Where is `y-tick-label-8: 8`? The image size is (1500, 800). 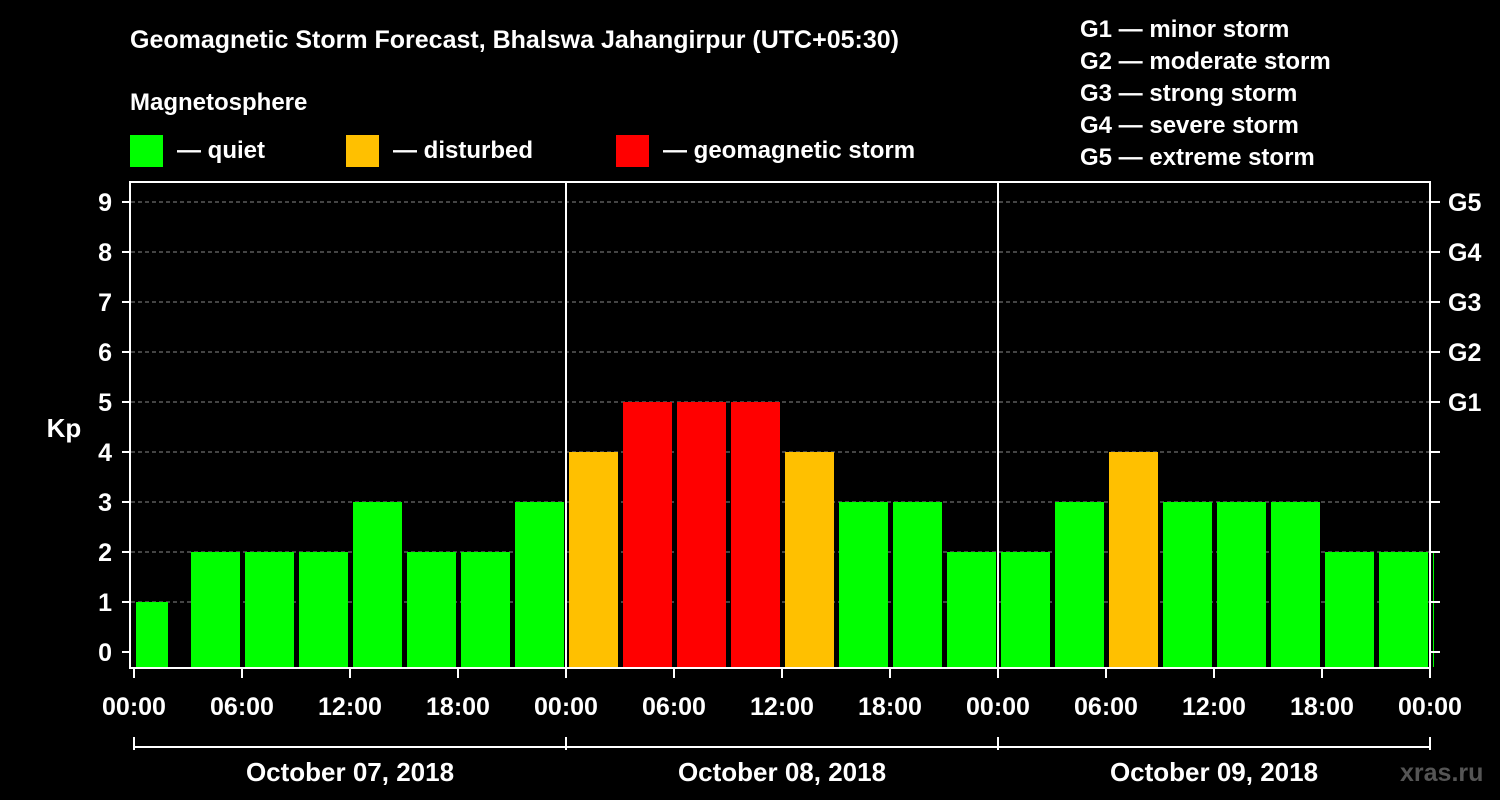 y-tick-label-8: 8 is located at coordinates (105, 253).